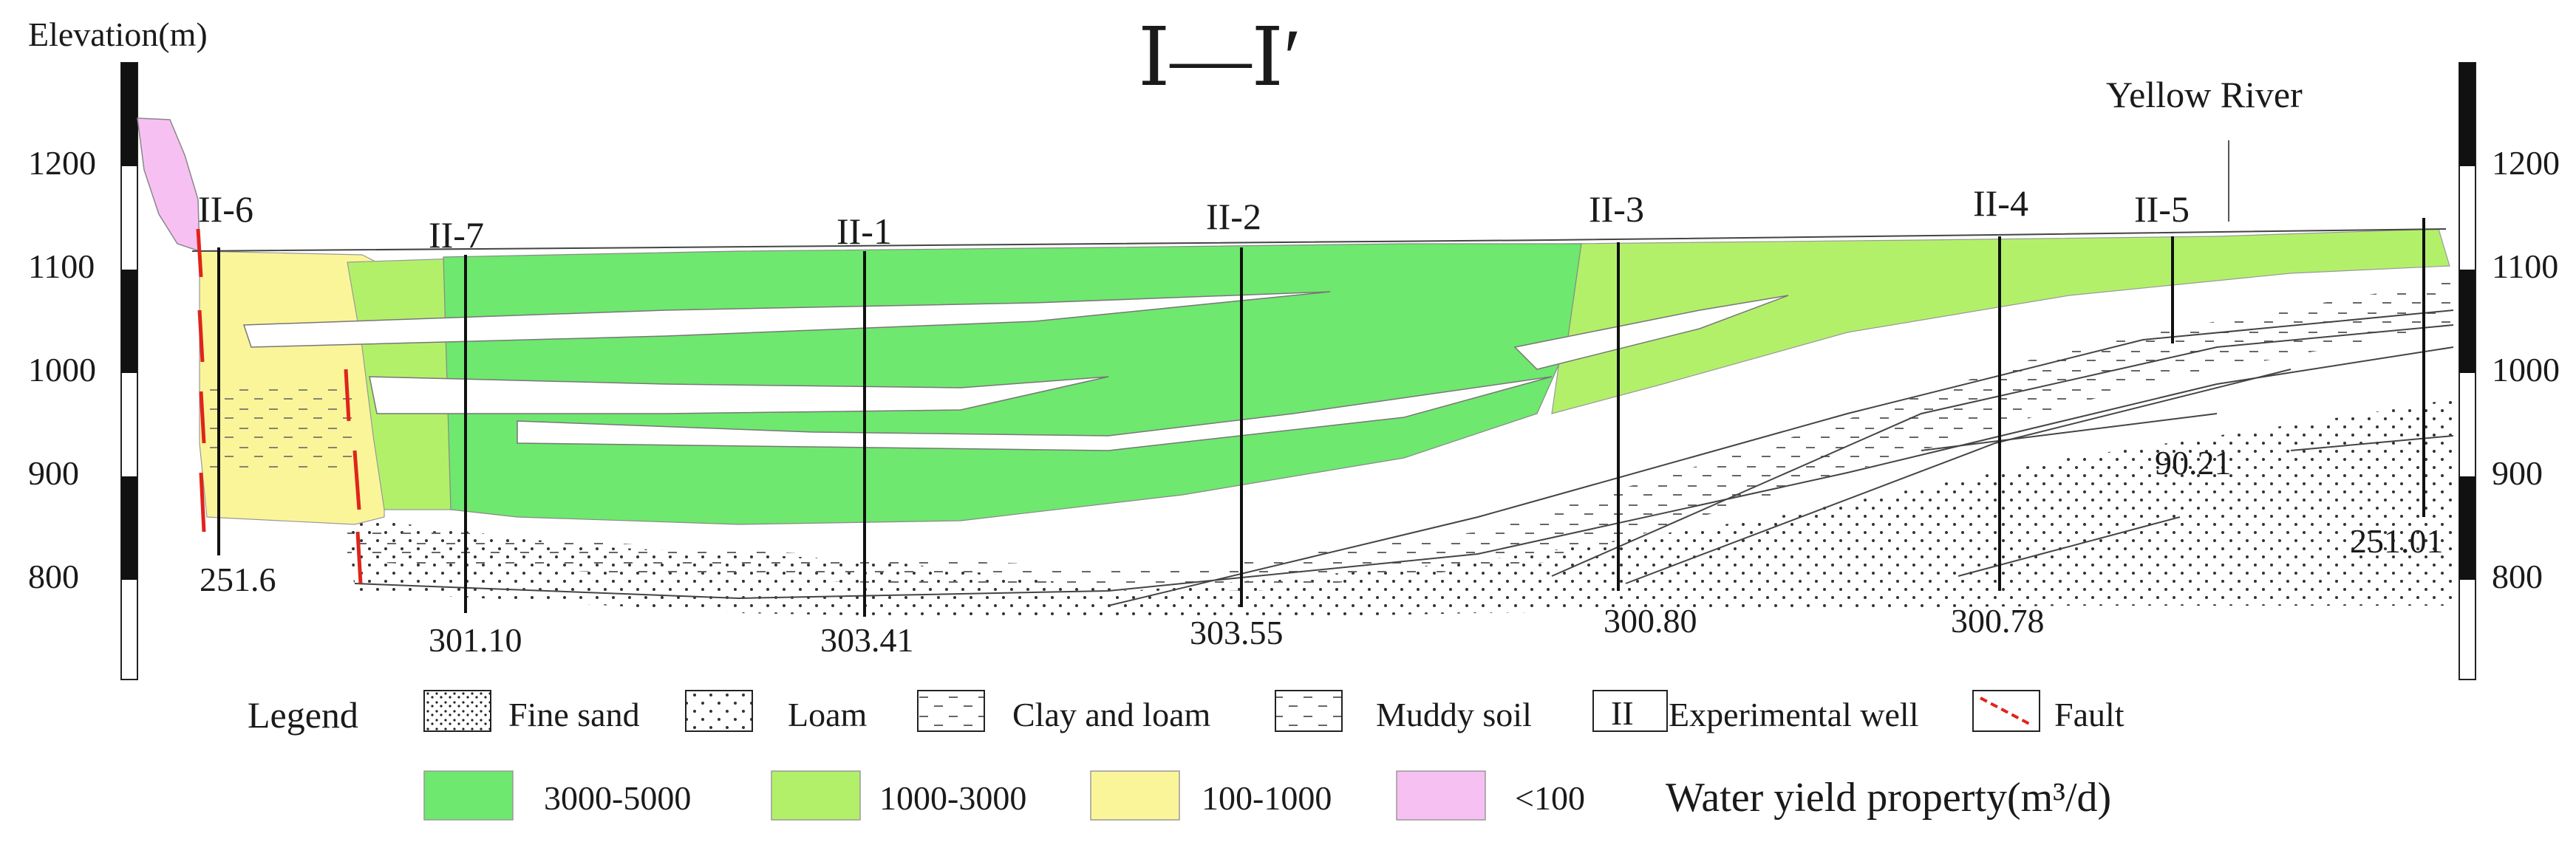 The image size is (2576, 842). I want to click on clay-loam-swatch, so click(951, 711).